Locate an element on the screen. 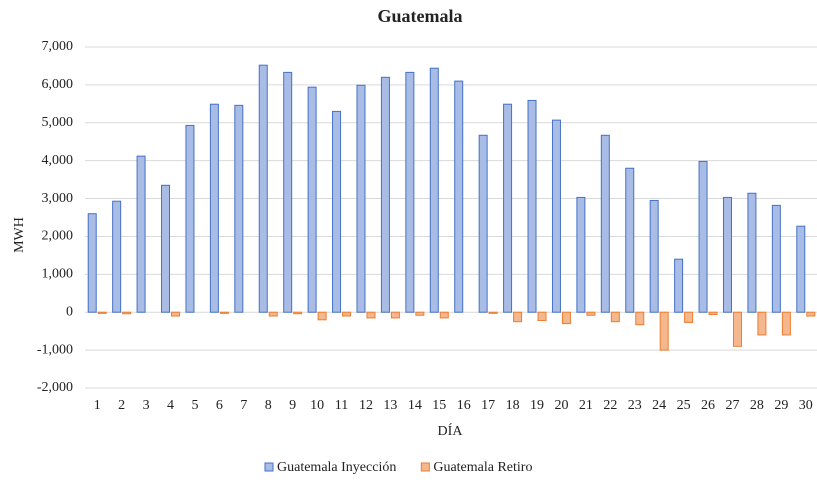  x-tick-label: 26 is located at coordinates (708, 405).